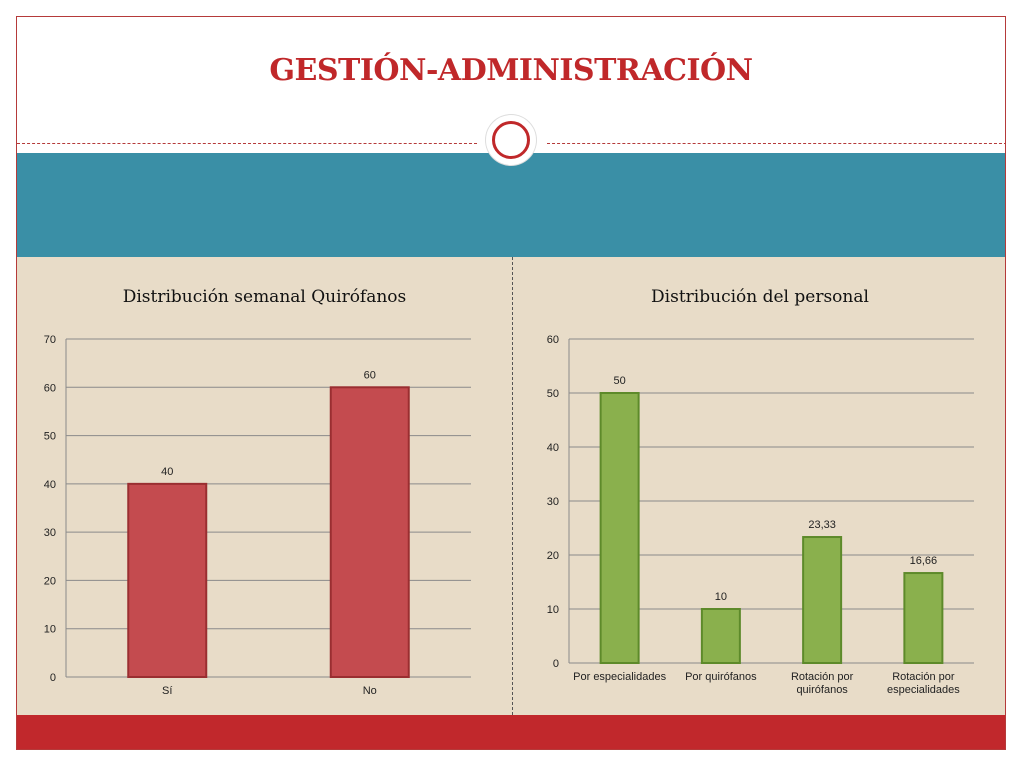  I want to click on title-divider-right, so click(776, 143).